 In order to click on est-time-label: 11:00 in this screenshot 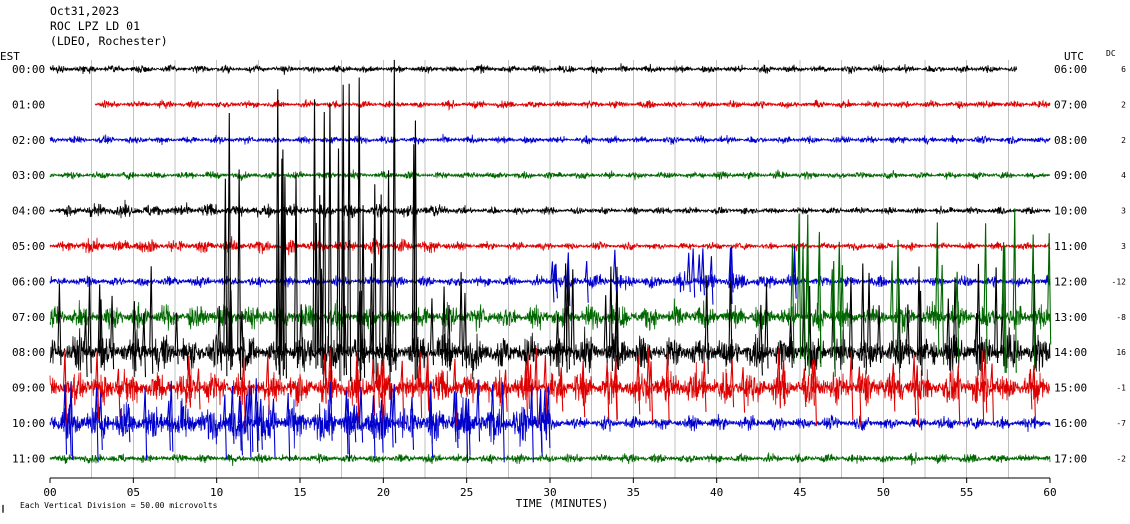, I will do `click(28, 458)`.